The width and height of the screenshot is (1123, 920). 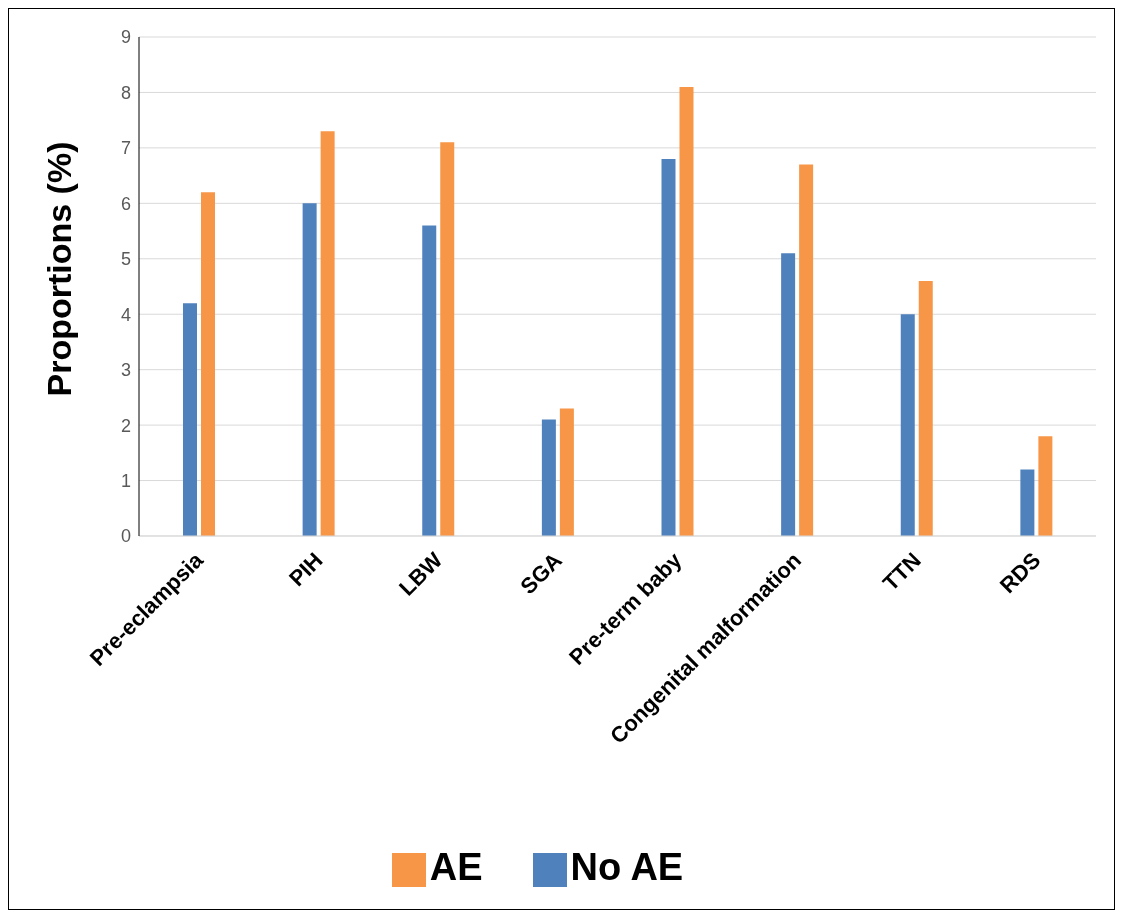 What do you see at coordinates (125, 92) in the screenshot?
I see `y-tick-label: 8` at bounding box center [125, 92].